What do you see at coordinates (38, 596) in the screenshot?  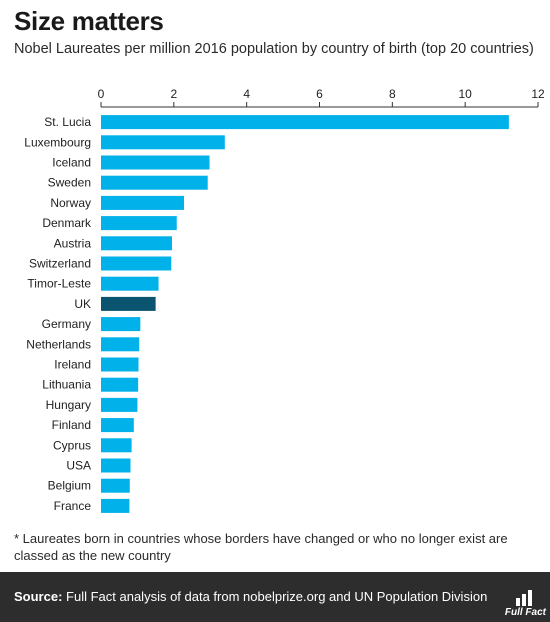 I see `source-label: Source:` at bounding box center [38, 596].